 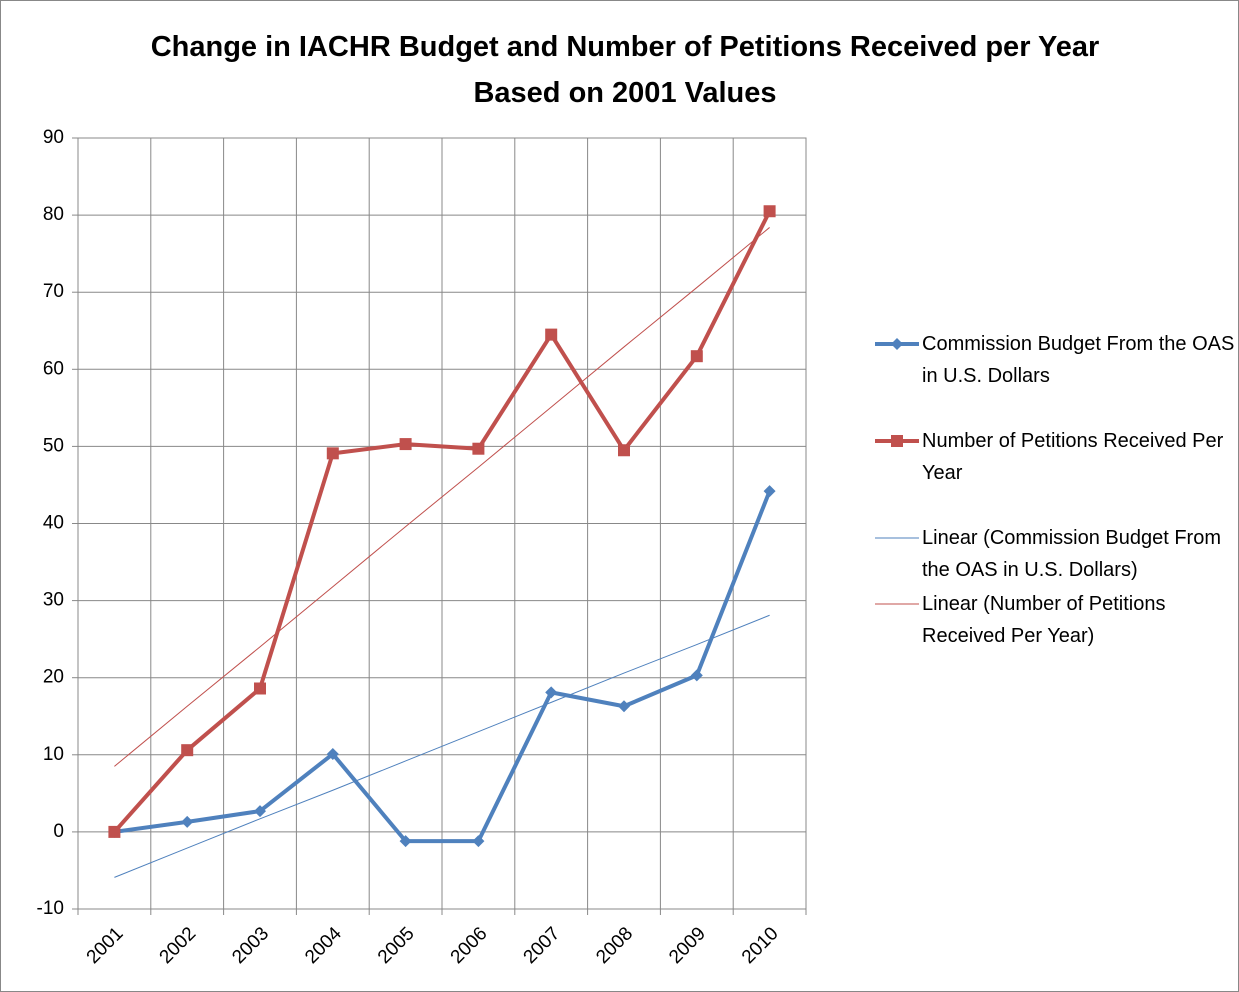 I want to click on y-tick-label: 40, so click(x=53, y=523).